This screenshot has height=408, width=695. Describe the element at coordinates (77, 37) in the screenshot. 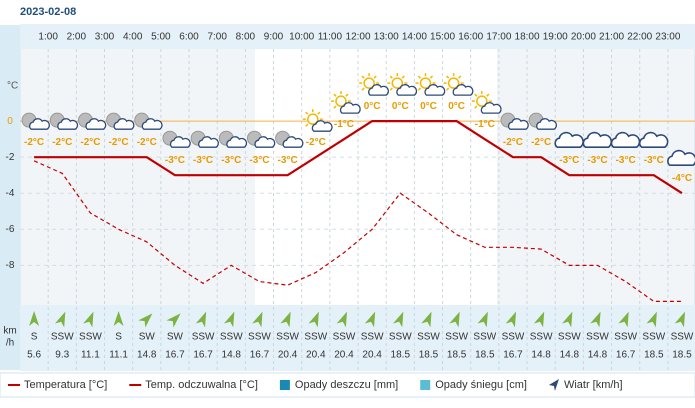

I see `x-tick-label: 2:00` at that location.